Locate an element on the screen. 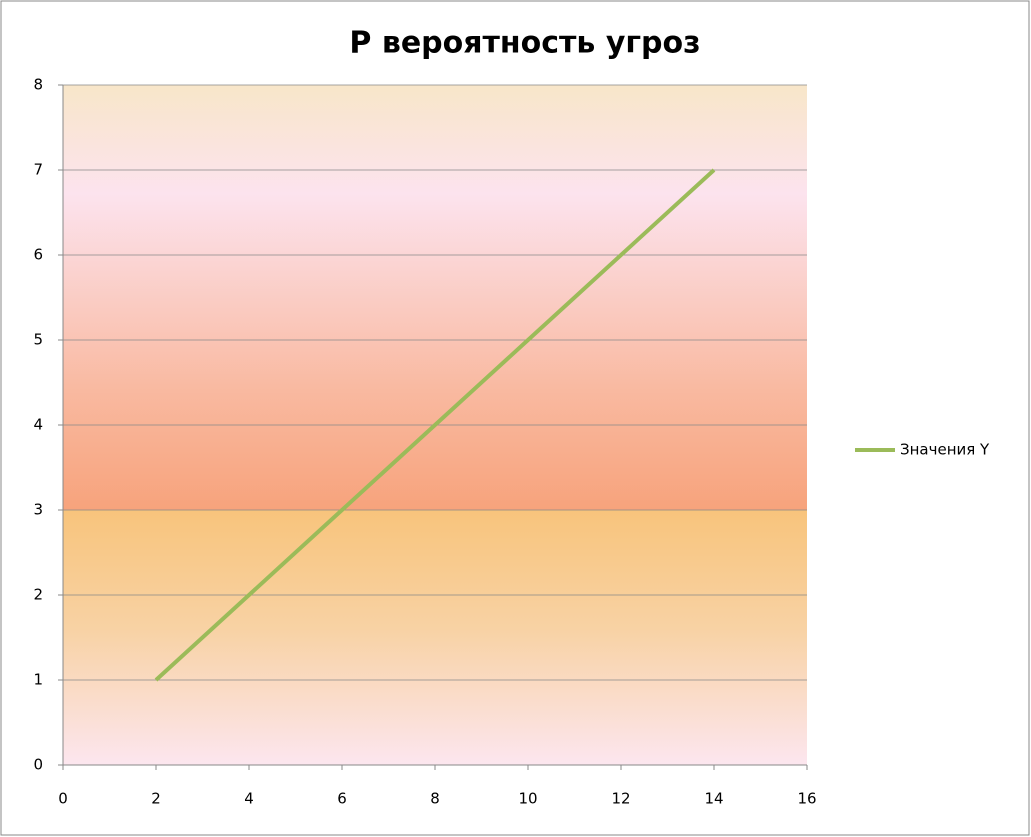  x-tick-label: 10 is located at coordinates (527, 799).